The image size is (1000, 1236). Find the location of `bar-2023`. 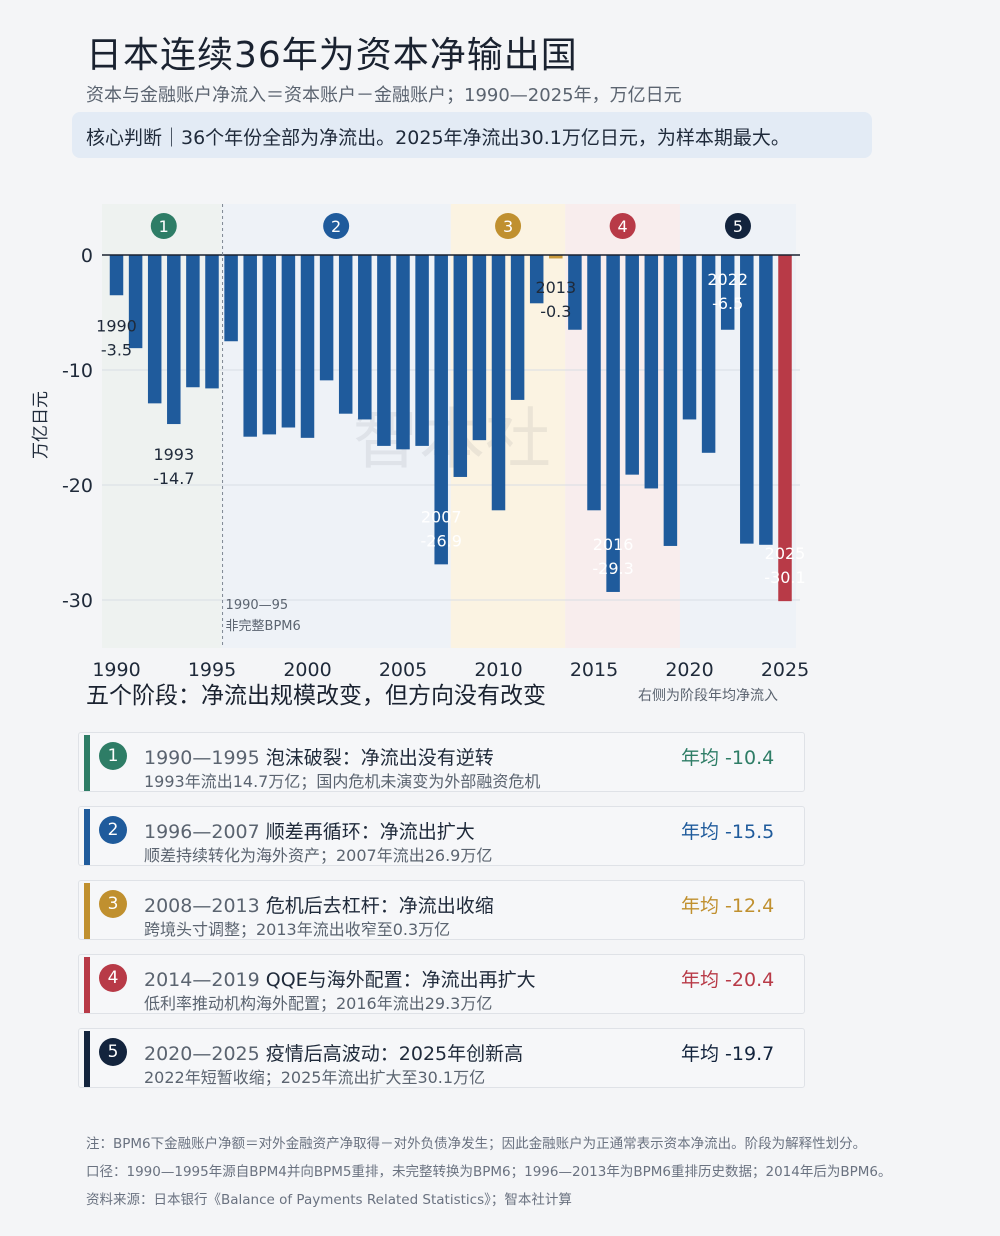

bar-2023 is located at coordinates (747, 399).